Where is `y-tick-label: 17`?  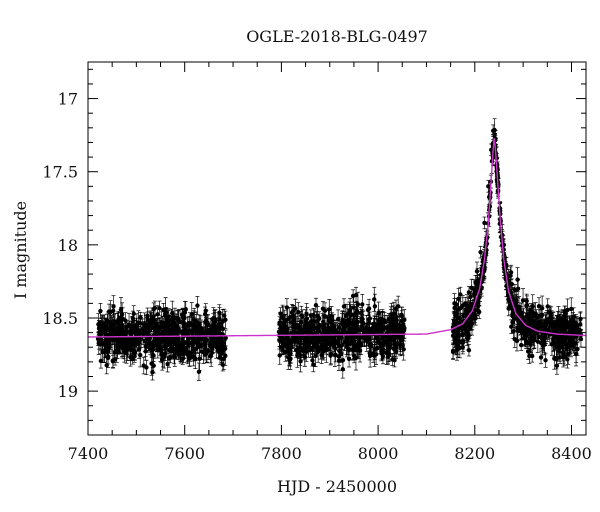 y-tick-label: 17 is located at coordinates (68, 99).